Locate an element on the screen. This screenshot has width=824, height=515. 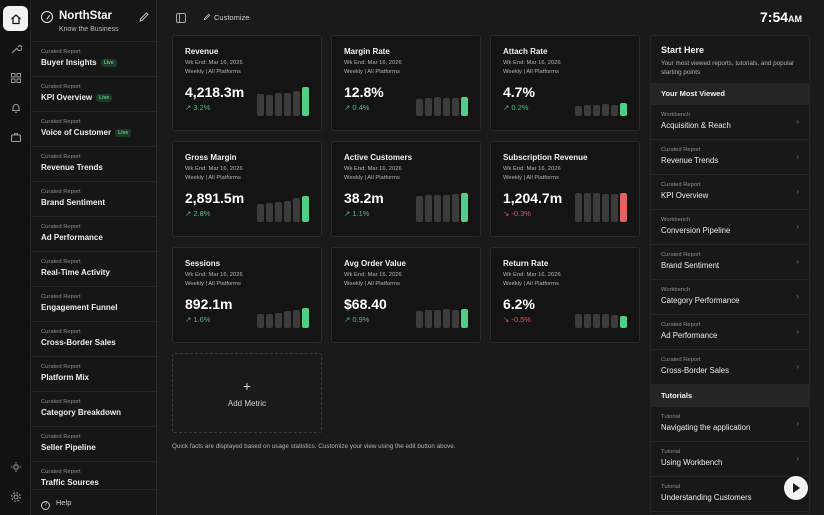
panel-list-item: Tutorial Using Workbench › is located at coordinates (730, 459).